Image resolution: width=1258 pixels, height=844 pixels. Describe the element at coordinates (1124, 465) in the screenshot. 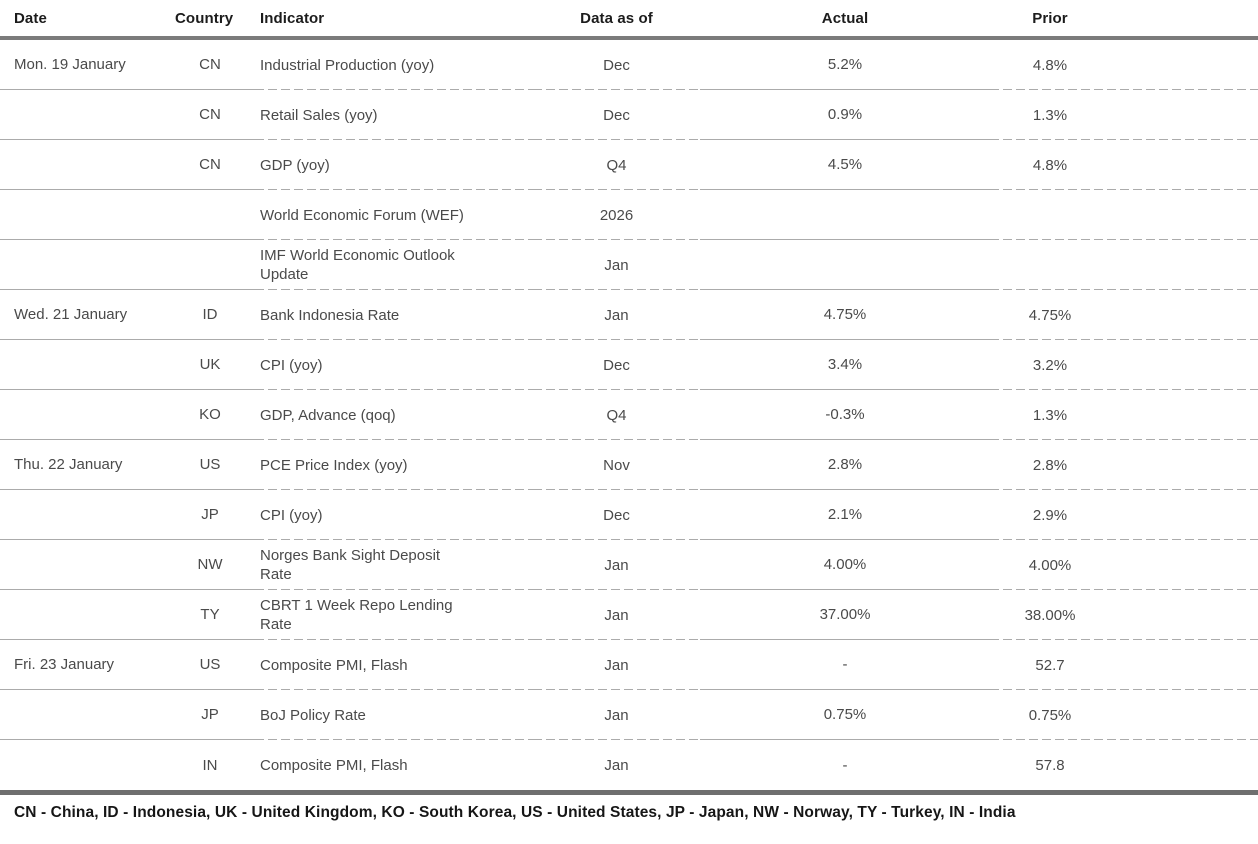

I see `prior-cell: 2.8%` at that location.